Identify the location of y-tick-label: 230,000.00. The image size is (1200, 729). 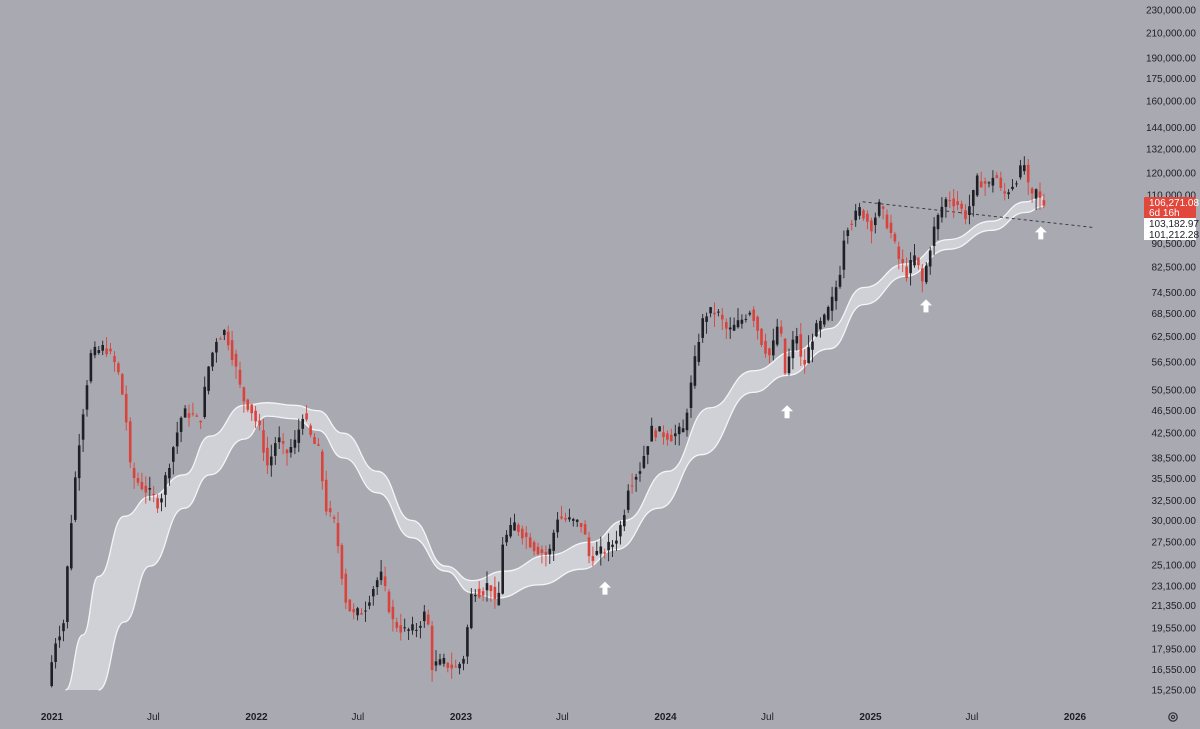
(1171, 11).